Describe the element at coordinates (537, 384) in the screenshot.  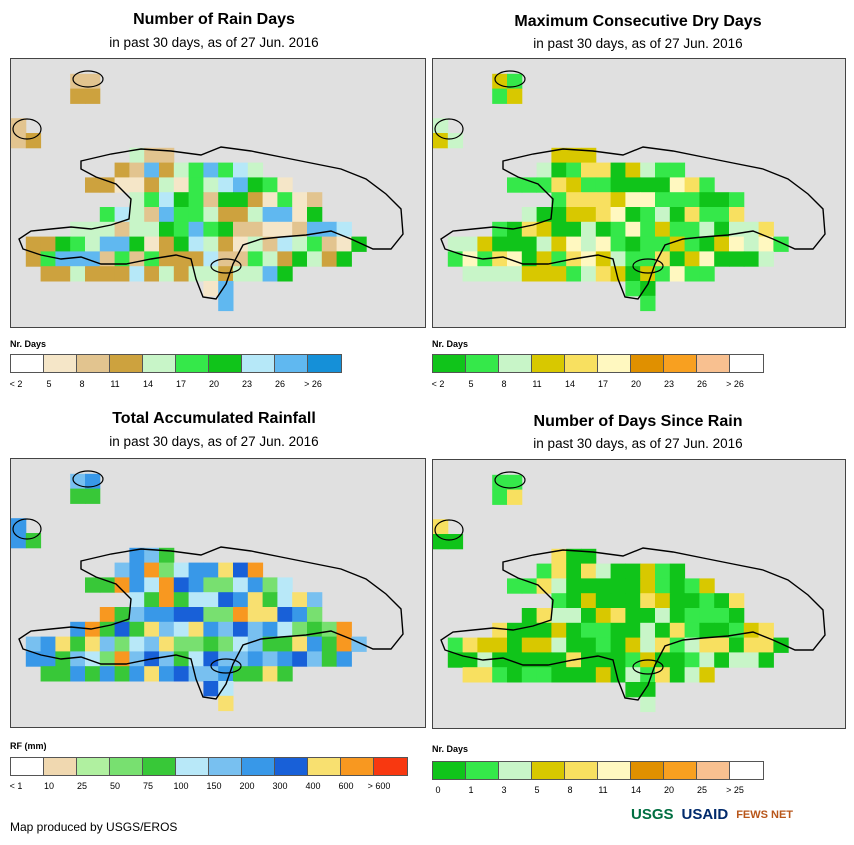
I see `legend-tick: 11` at that location.